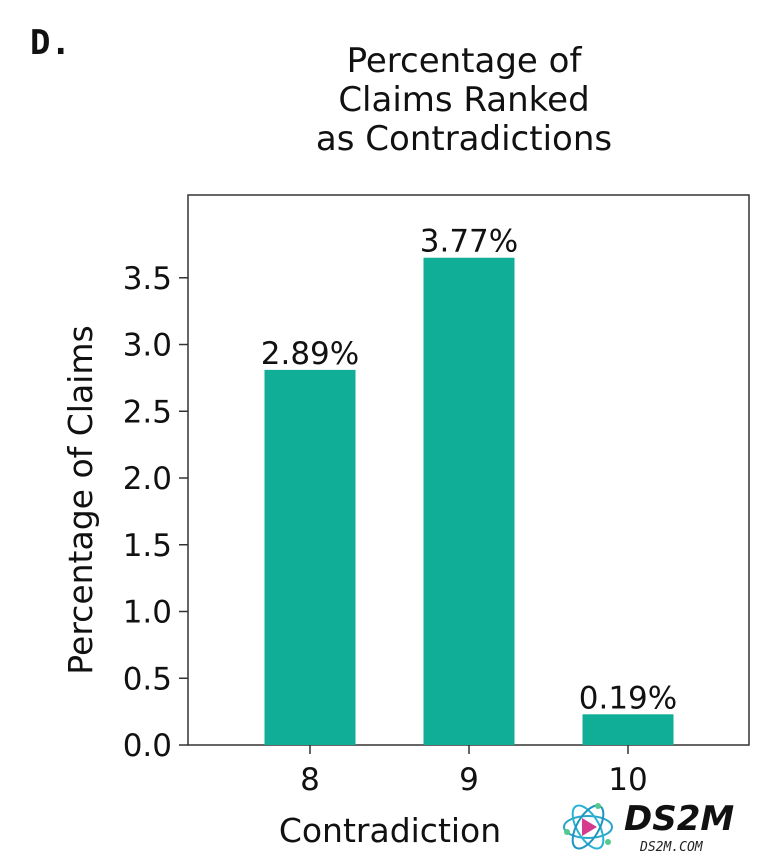 The image size is (778, 864). What do you see at coordinates (469, 780) in the screenshot?
I see `x-tick-label-9: 9` at bounding box center [469, 780].